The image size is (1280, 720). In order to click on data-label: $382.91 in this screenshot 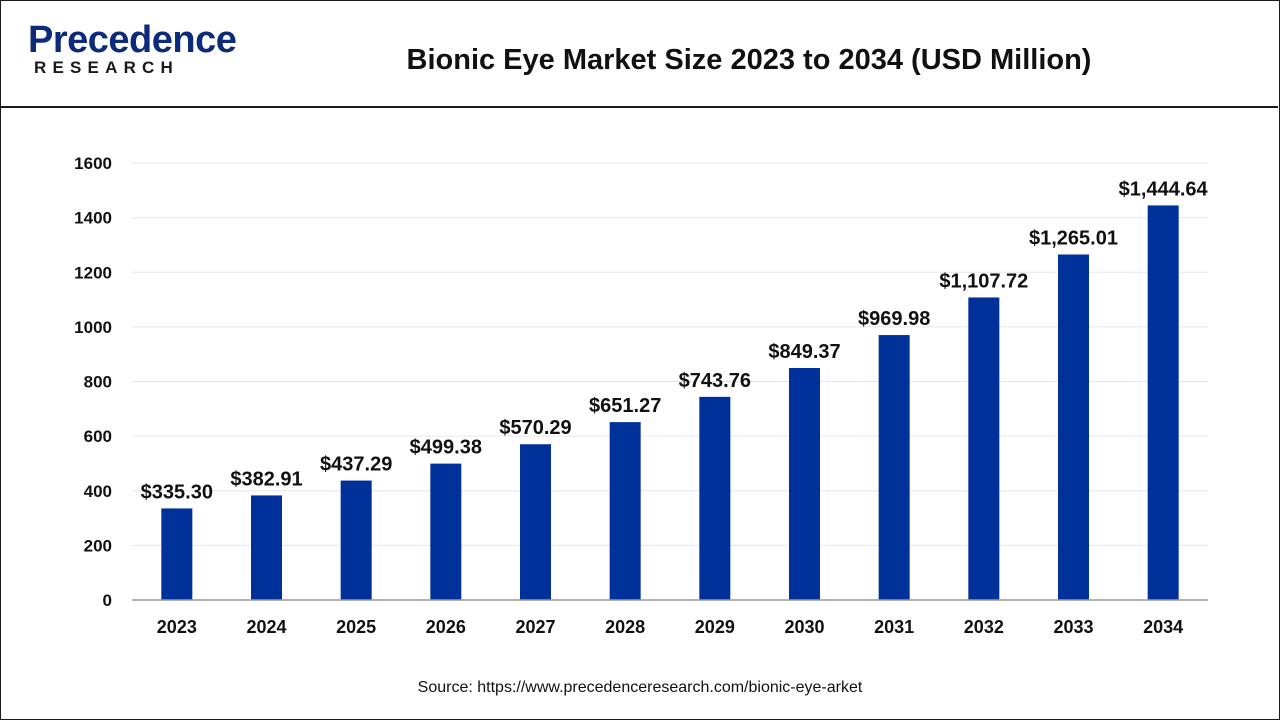, I will do `click(266, 479)`.